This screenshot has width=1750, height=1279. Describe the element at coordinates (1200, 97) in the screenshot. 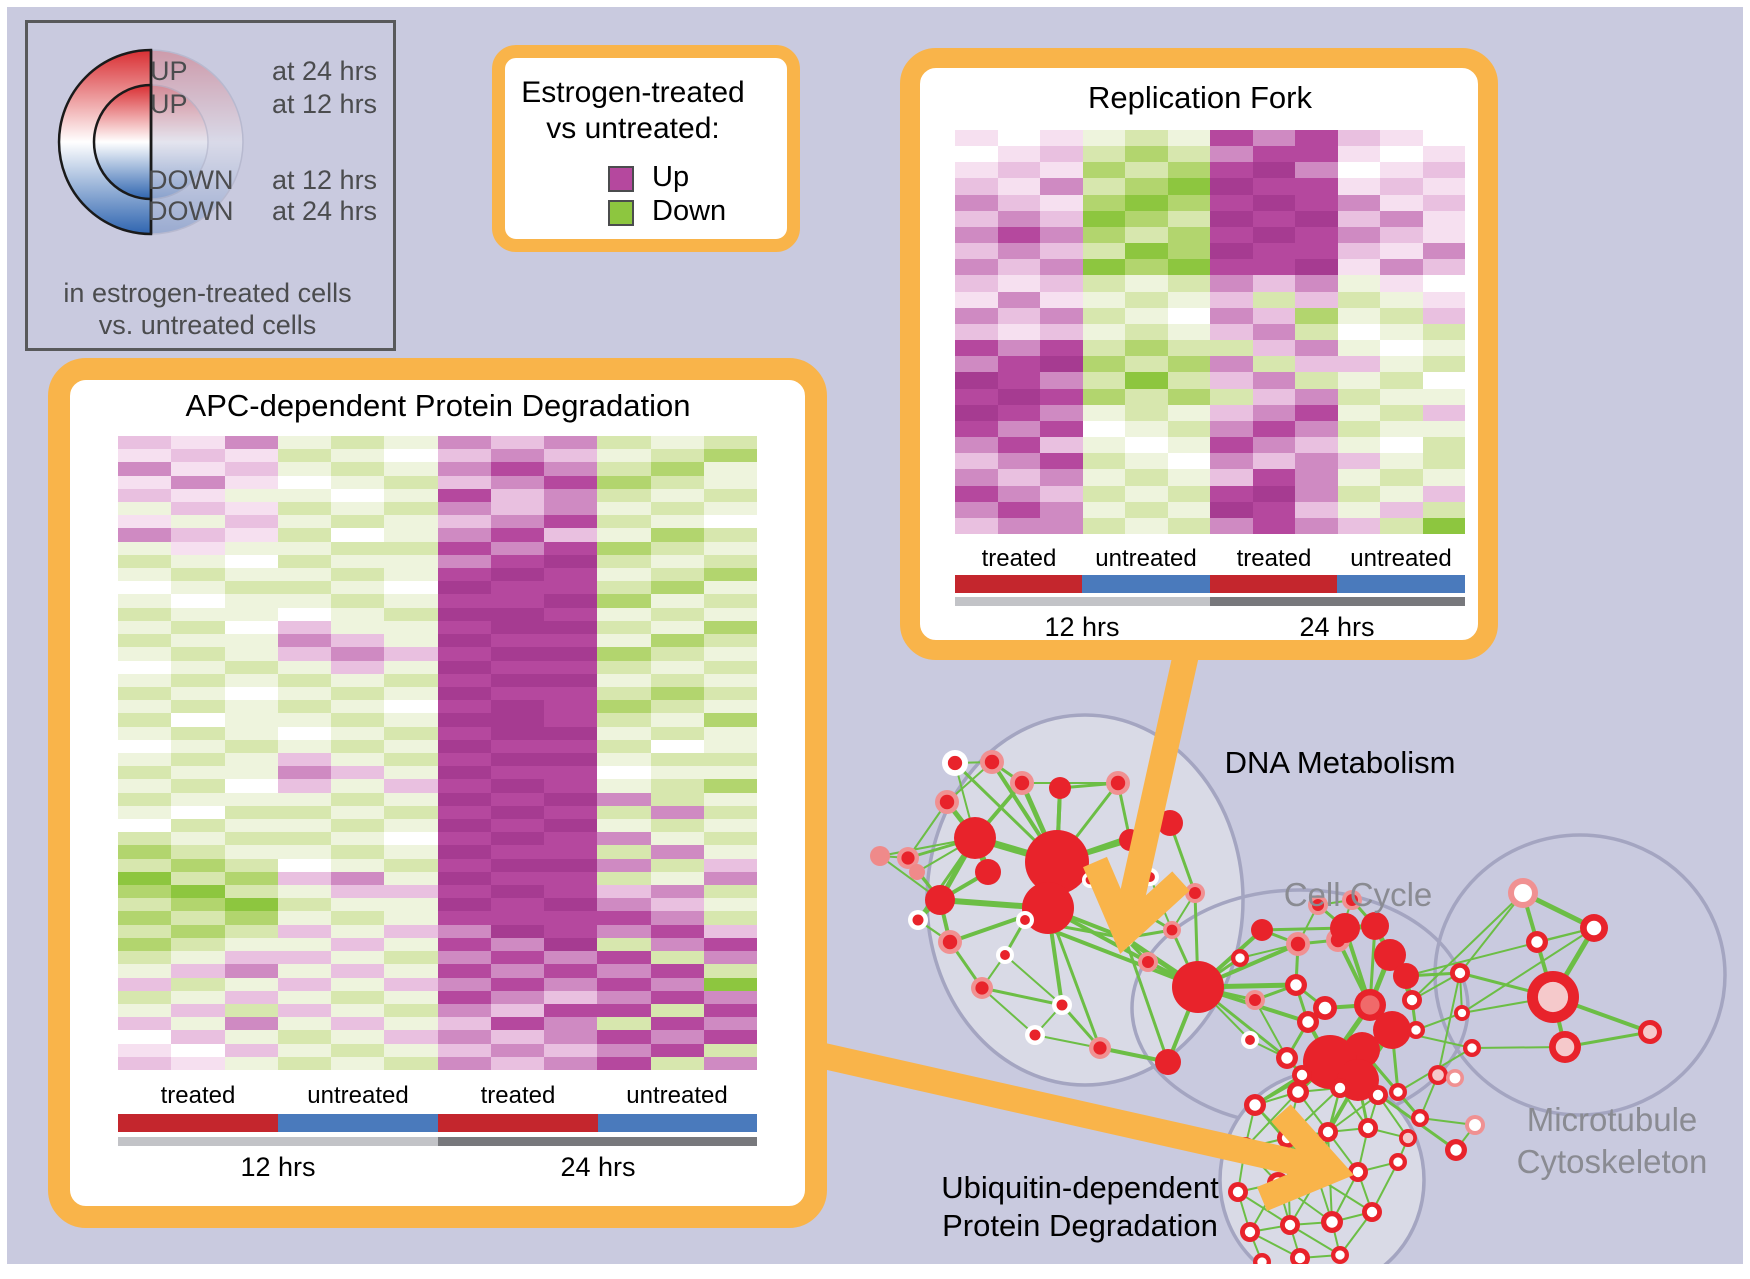

I see `repfork-title: Replication Fork` at that location.